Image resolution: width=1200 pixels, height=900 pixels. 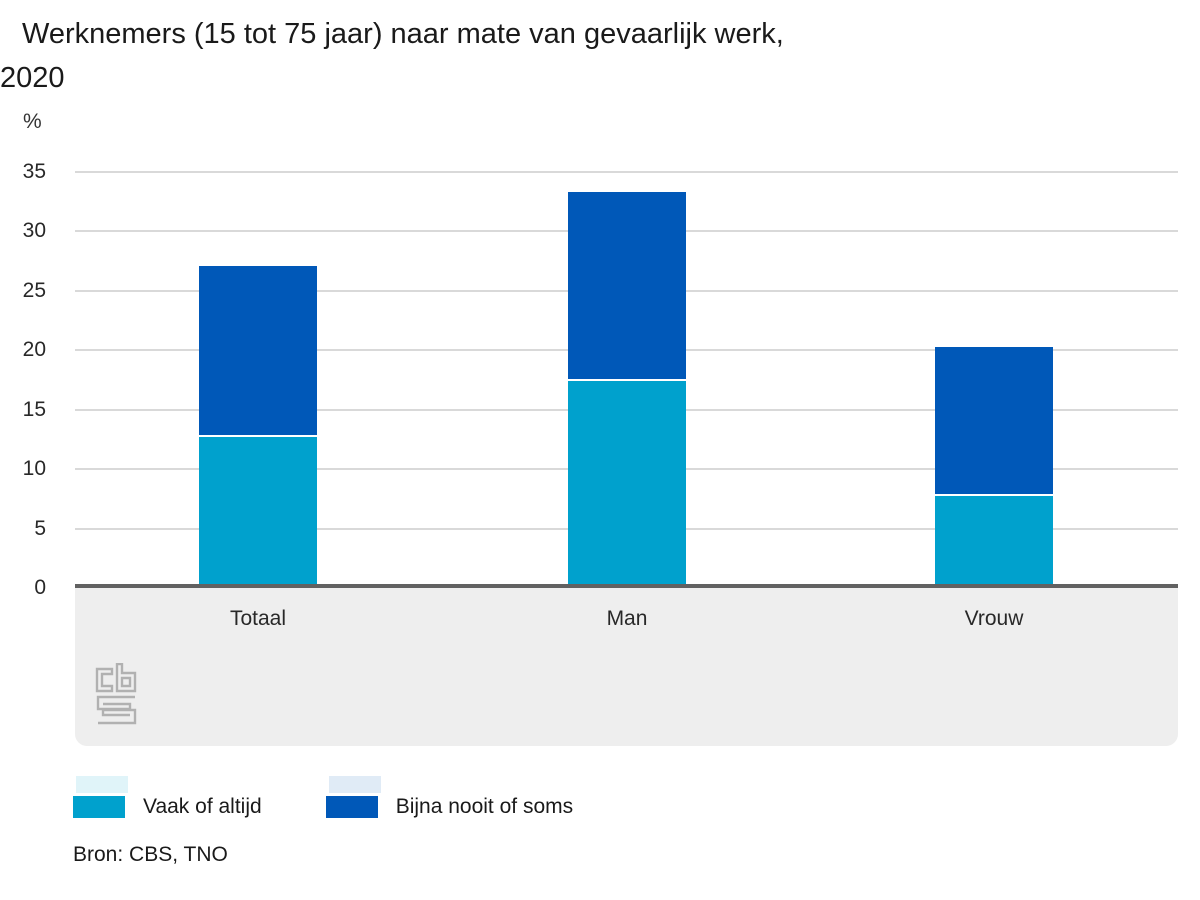 What do you see at coordinates (484, 806) in the screenshot?
I see `legend-label: Bijna nooit of soms` at bounding box center [484, 806].